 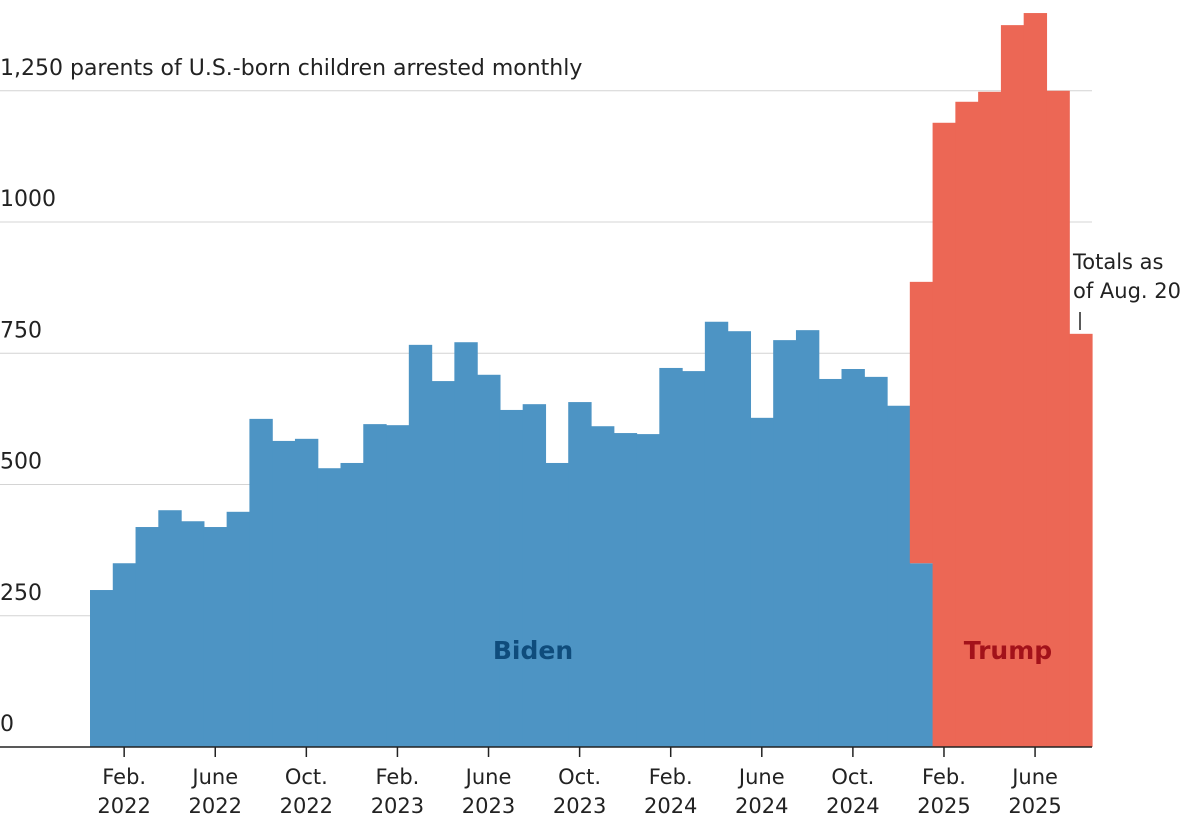 What do you see at coordinates (944, 791) in the screenshot?
I see `x-tick-label: Feb. 2025` at bounding box center [944, 791].